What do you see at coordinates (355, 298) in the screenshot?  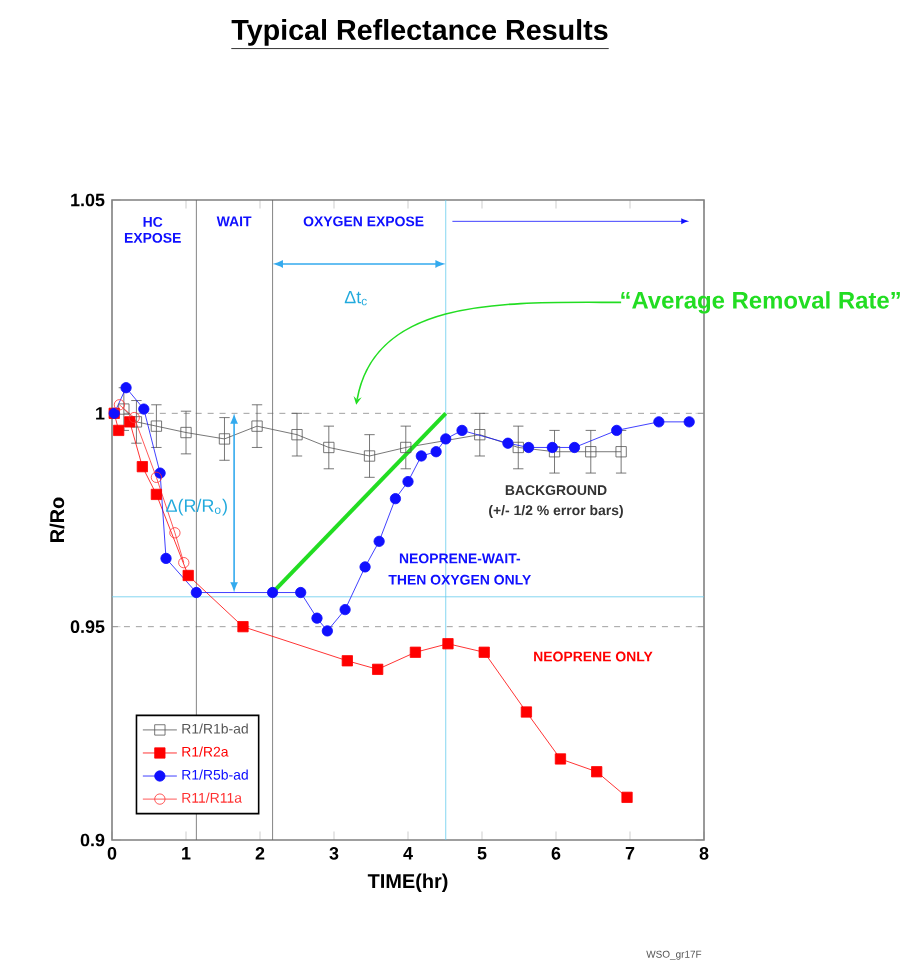 I see `annotation: Δt$_{c}$` at bounding box center [355, 298].